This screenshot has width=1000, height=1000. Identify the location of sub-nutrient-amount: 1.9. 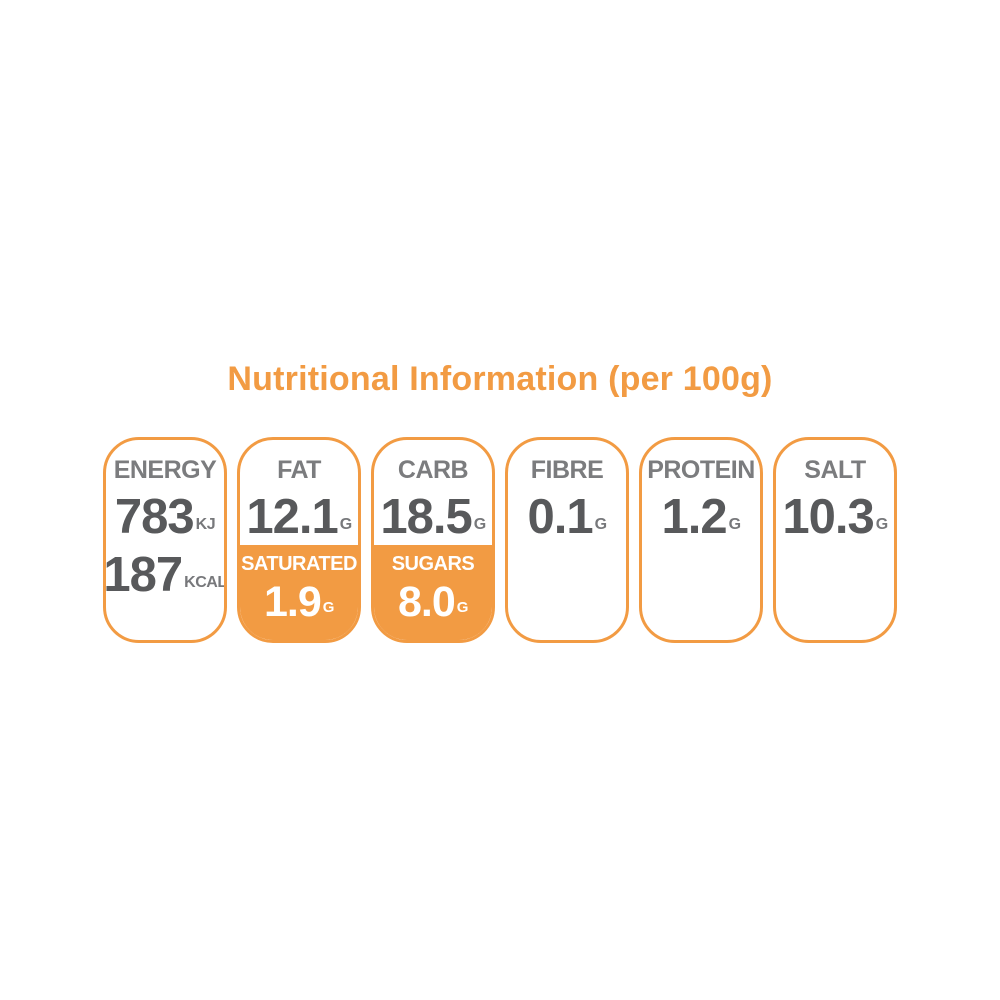
(293, 602).